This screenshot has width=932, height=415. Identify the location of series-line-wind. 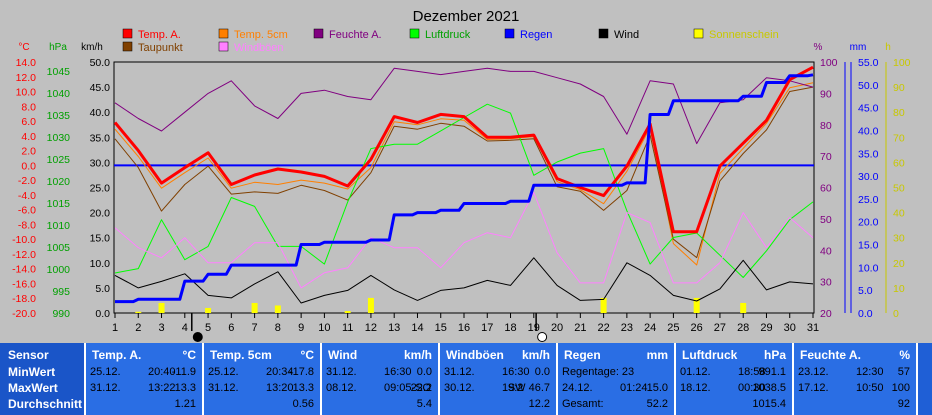
(464, 280).